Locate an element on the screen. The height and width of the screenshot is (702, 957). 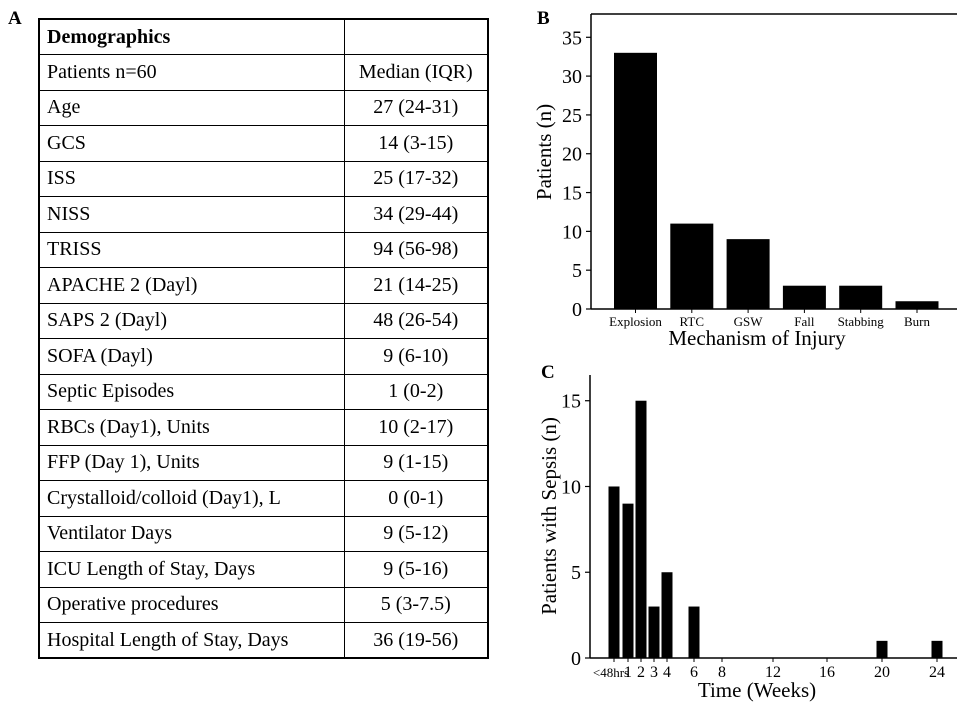
row-label: RBCs (Day1), Units is located at coordinates (191, 427).